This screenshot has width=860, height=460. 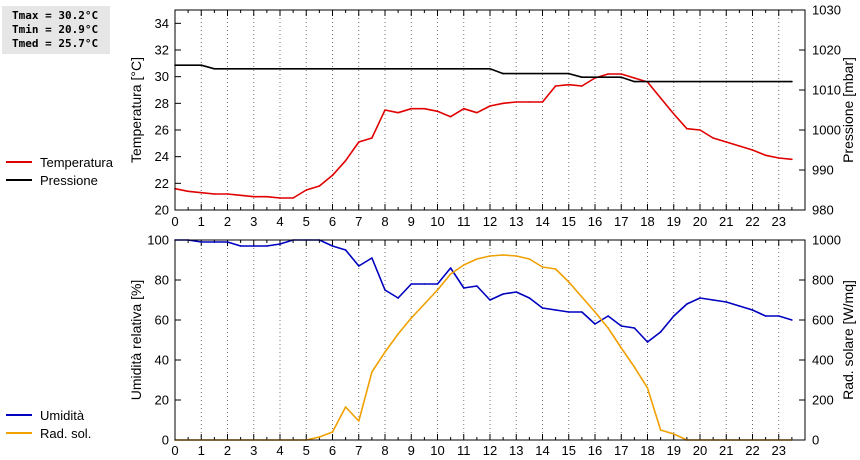 I want to click on bottom-x-tick-label: 4, so click(x=279, y=450).